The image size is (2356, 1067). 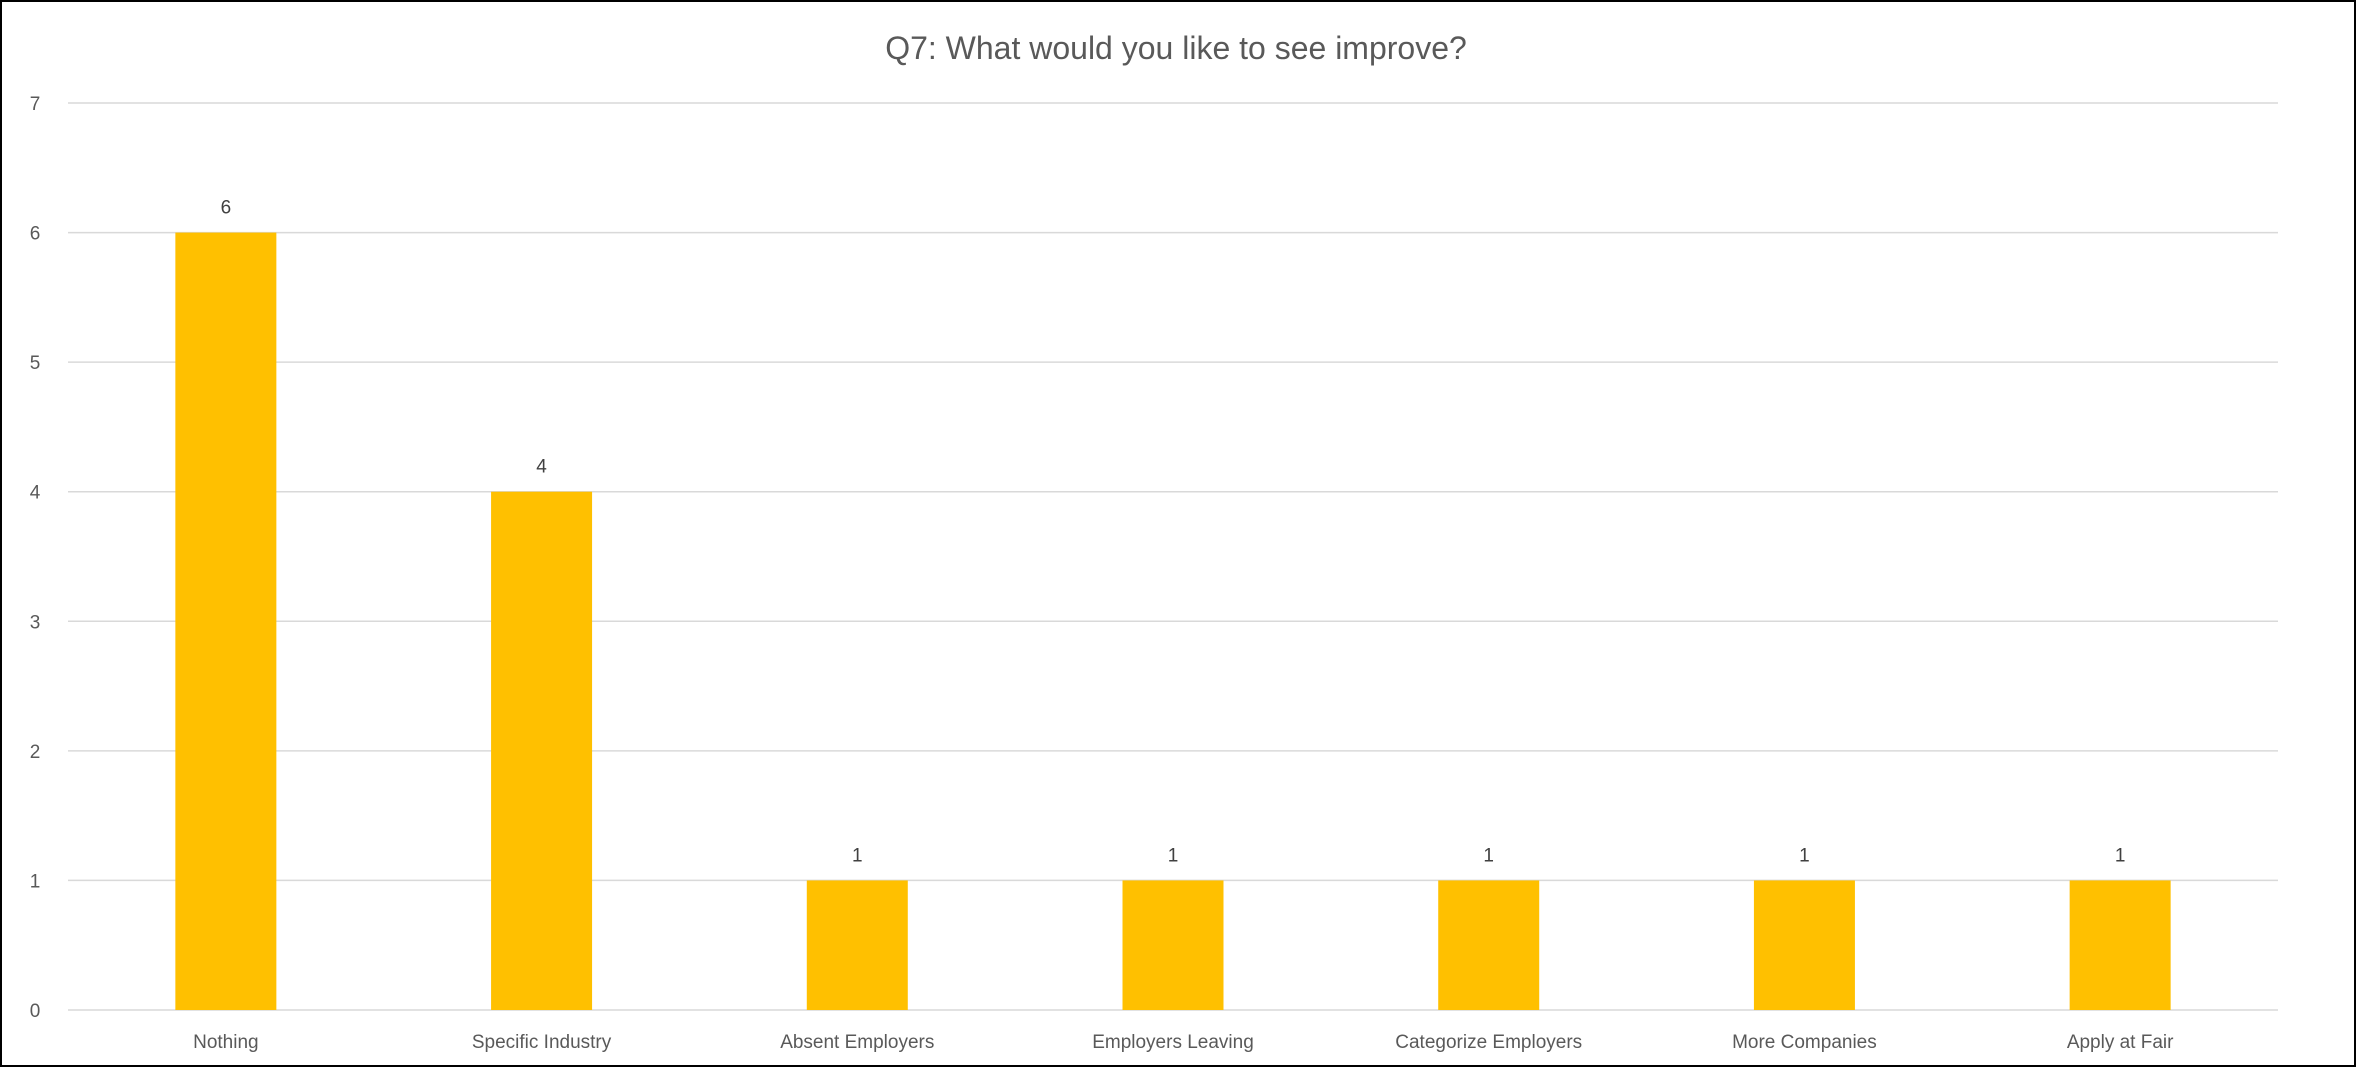 What do you see at coordinates (1176, 48) in the screenshot?
I see `chart-title: Q7: What would you like to see improve?` at bounding box center [1176, 48].